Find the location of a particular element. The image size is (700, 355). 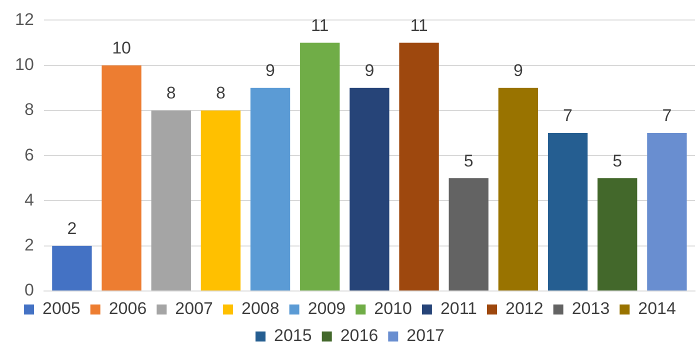

y-tick-label: 4 is located at coordinates (29, 200).